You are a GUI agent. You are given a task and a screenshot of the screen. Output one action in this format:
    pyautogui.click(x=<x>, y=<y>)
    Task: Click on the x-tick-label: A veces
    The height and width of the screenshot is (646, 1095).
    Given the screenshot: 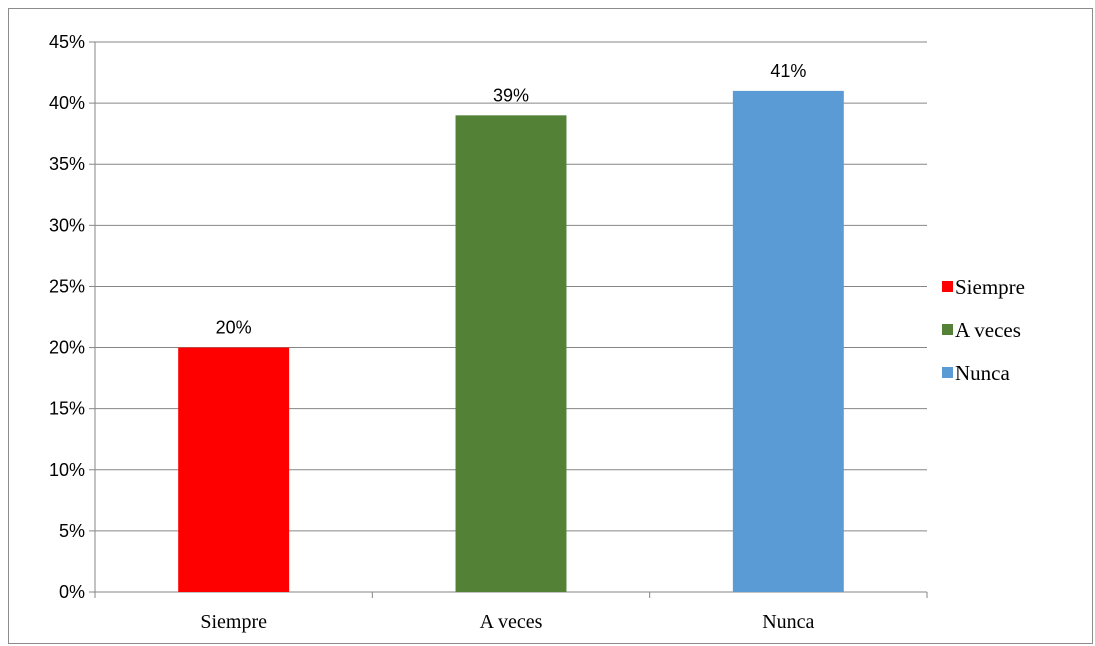 What is the action you would take?
    pyautogui.click(x=511, y=622)
    